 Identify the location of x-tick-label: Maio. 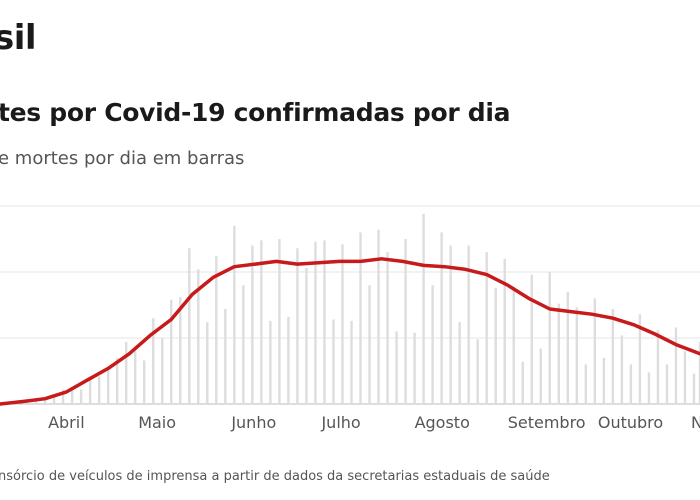
(157, 422).